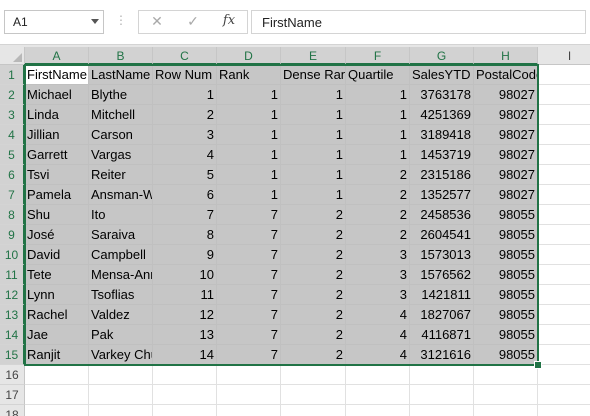 The height and width of the screenshot is (416, 590). Describe the element at coordinates (12, 155) in the screenshot. I see `row-header-5: 5` at that location.